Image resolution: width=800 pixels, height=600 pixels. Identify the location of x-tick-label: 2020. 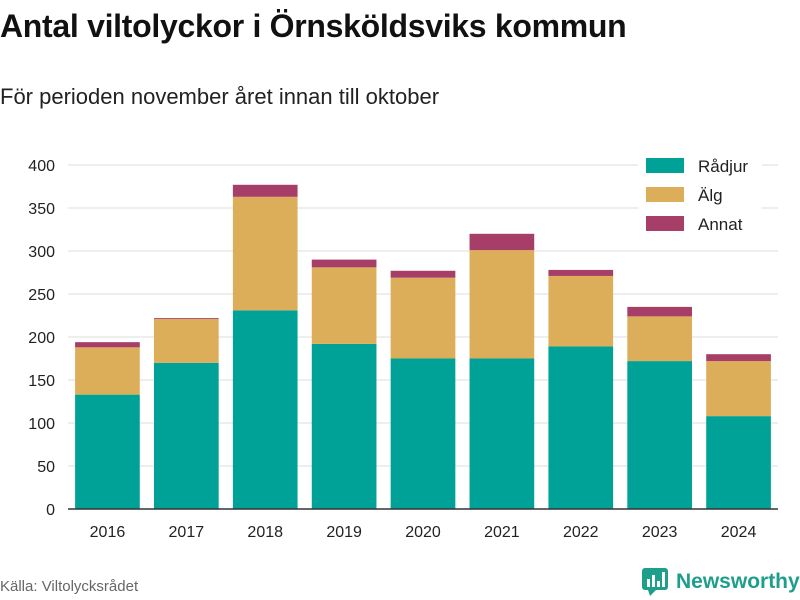
(423, 532).